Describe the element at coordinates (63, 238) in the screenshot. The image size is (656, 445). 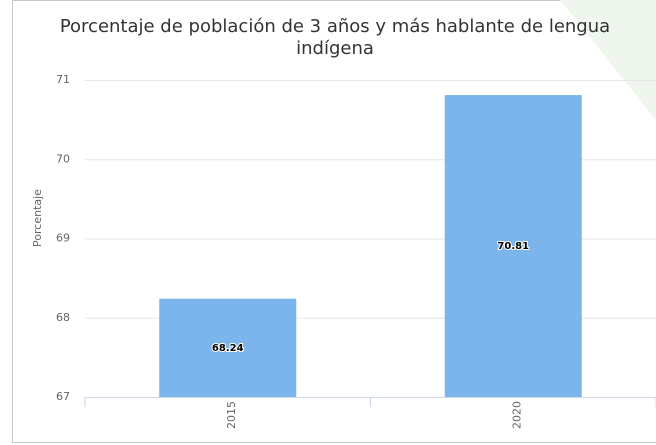
I see `y-tick-label: 69` at that location.